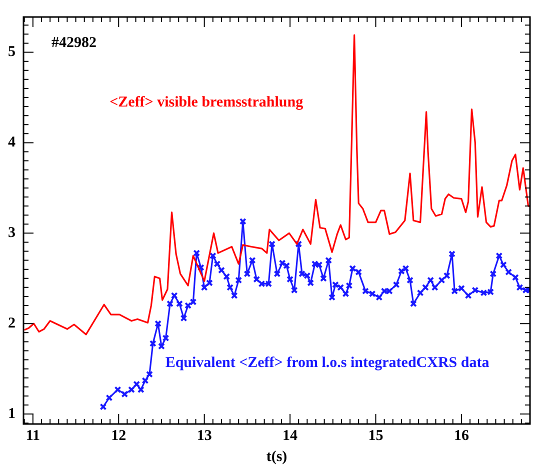  What do you see at coordinates (12, 142) in the screenshot?
I see `y-tick-label: 4` at bounding box center [12, 142].